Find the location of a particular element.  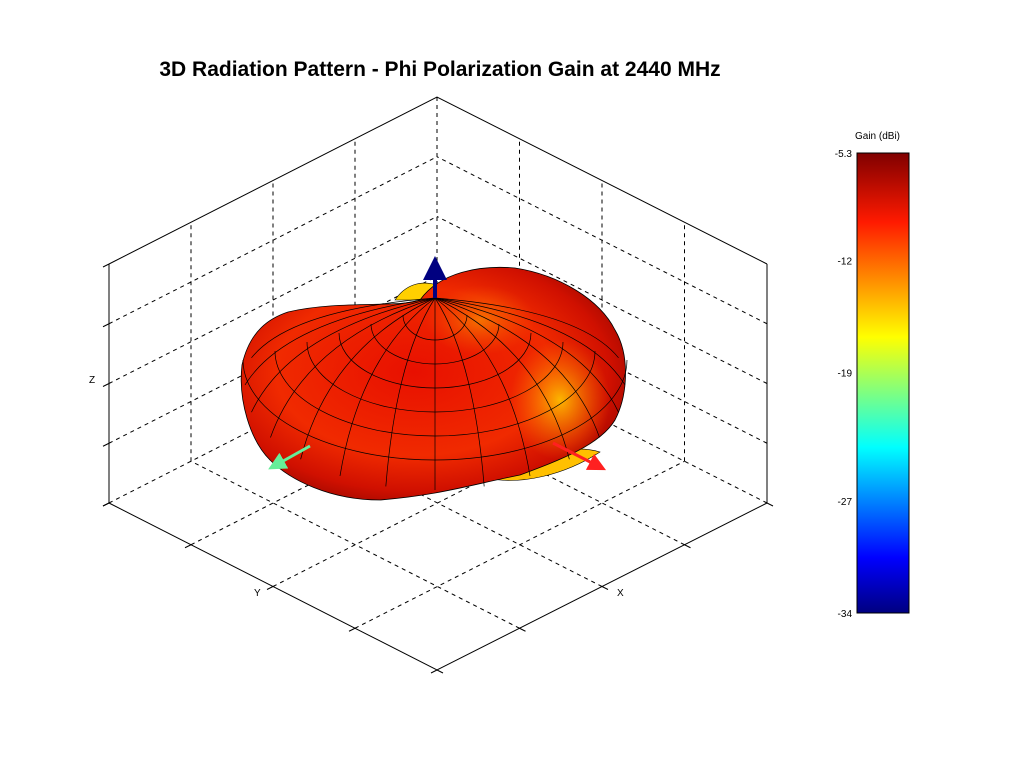

x-axis-arrow is located at coordinates (579, 456).